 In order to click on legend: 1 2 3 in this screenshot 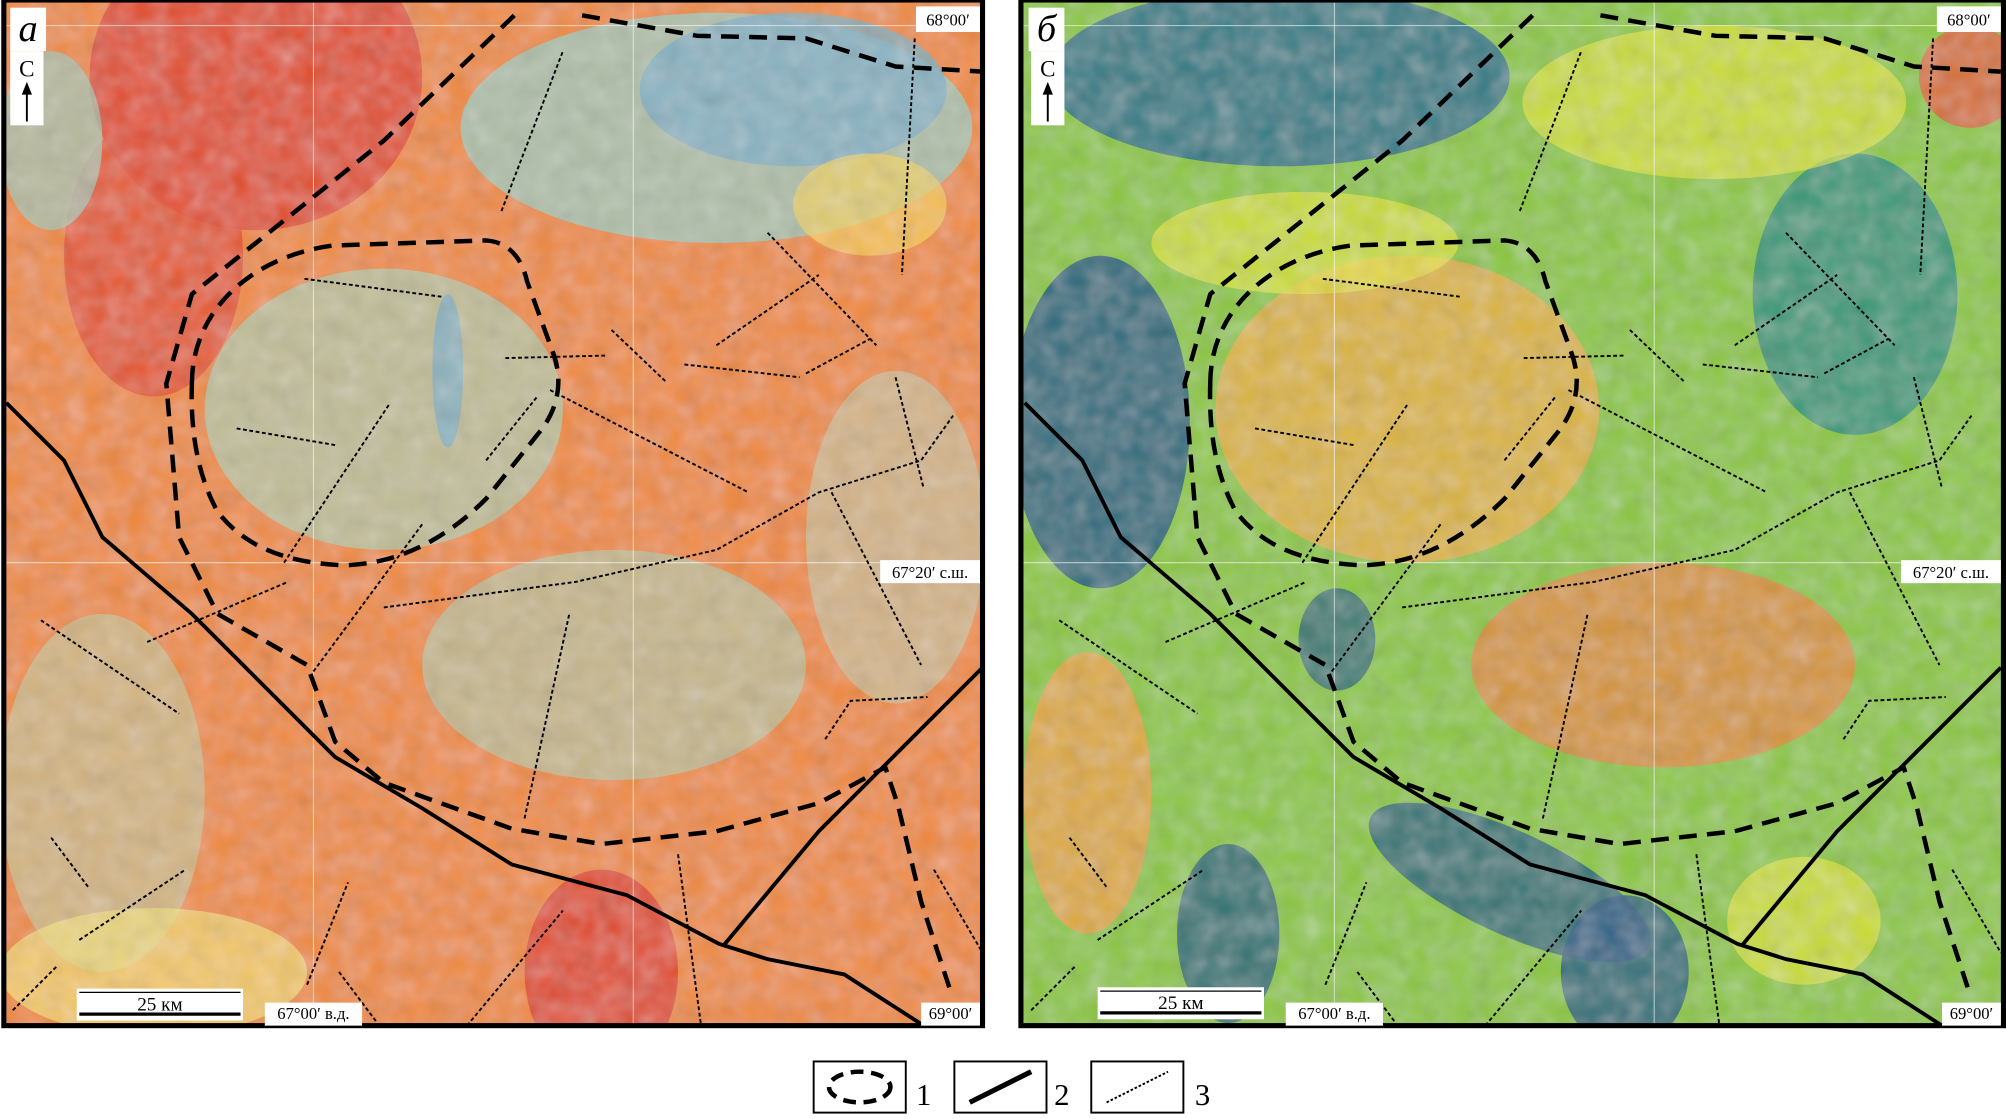, I will do `click(1011, 1087)`.